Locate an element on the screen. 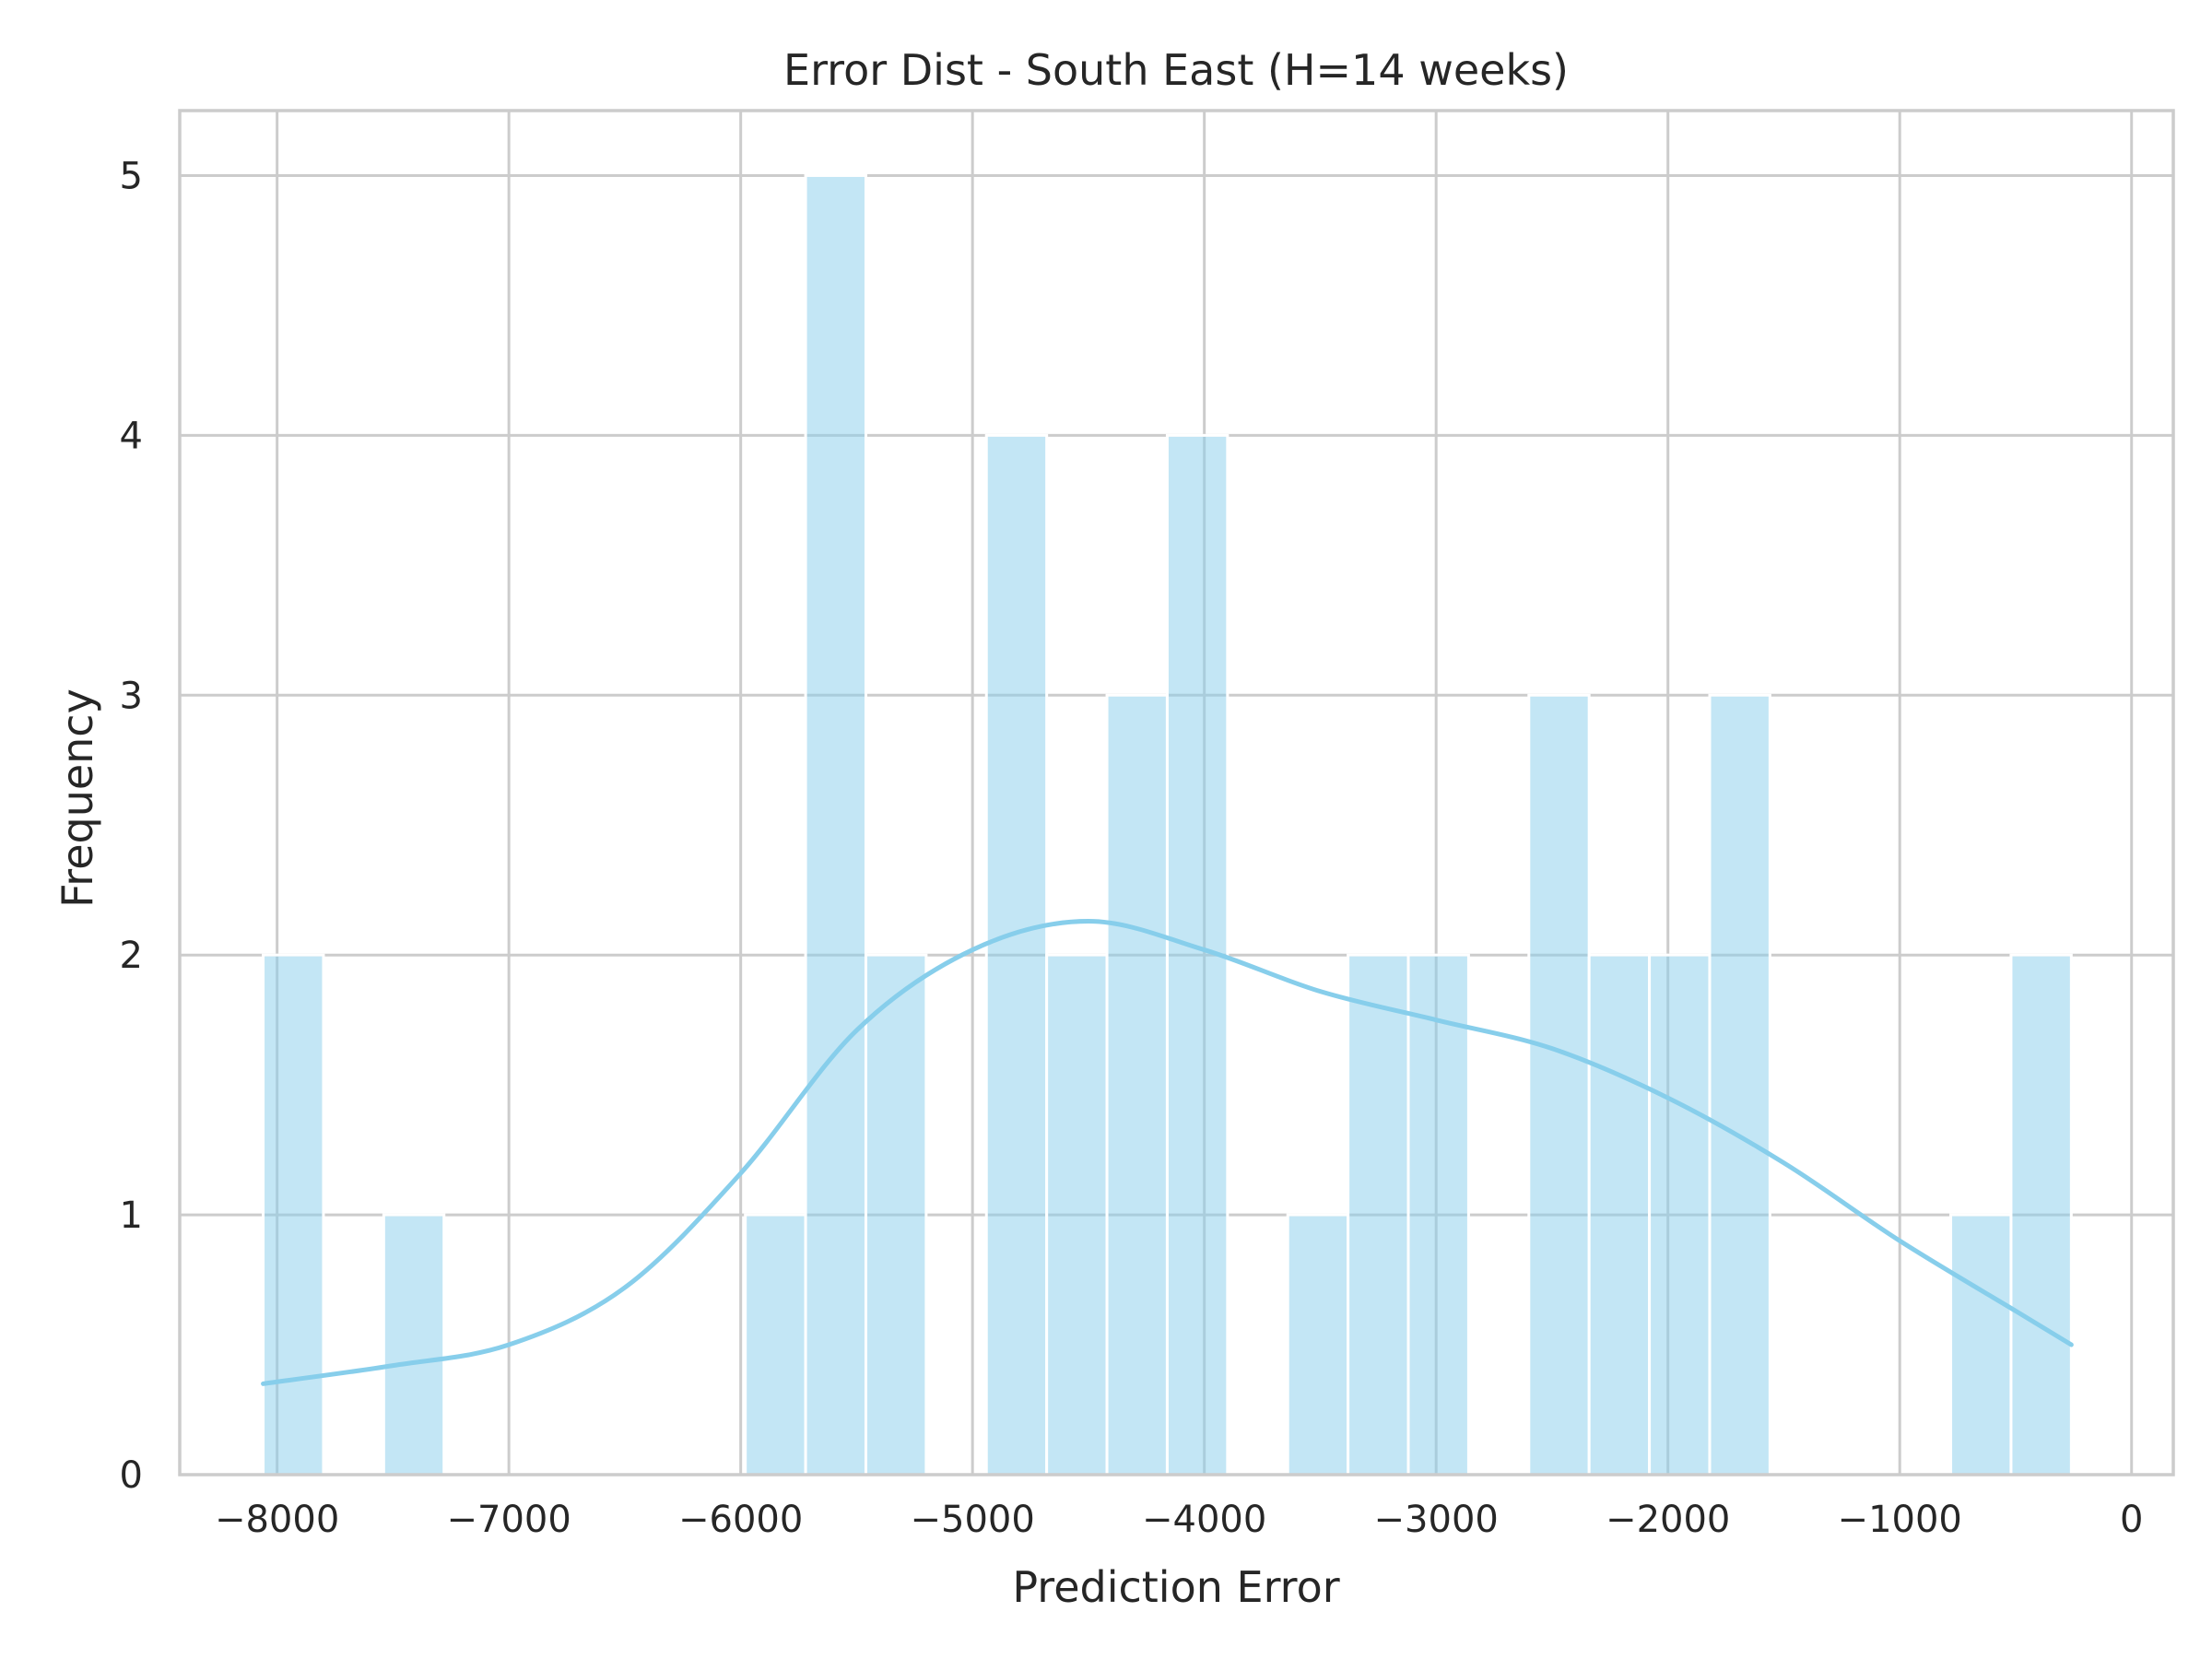  x-tick-label: −2000 is located at coordinates (1668, 1520).